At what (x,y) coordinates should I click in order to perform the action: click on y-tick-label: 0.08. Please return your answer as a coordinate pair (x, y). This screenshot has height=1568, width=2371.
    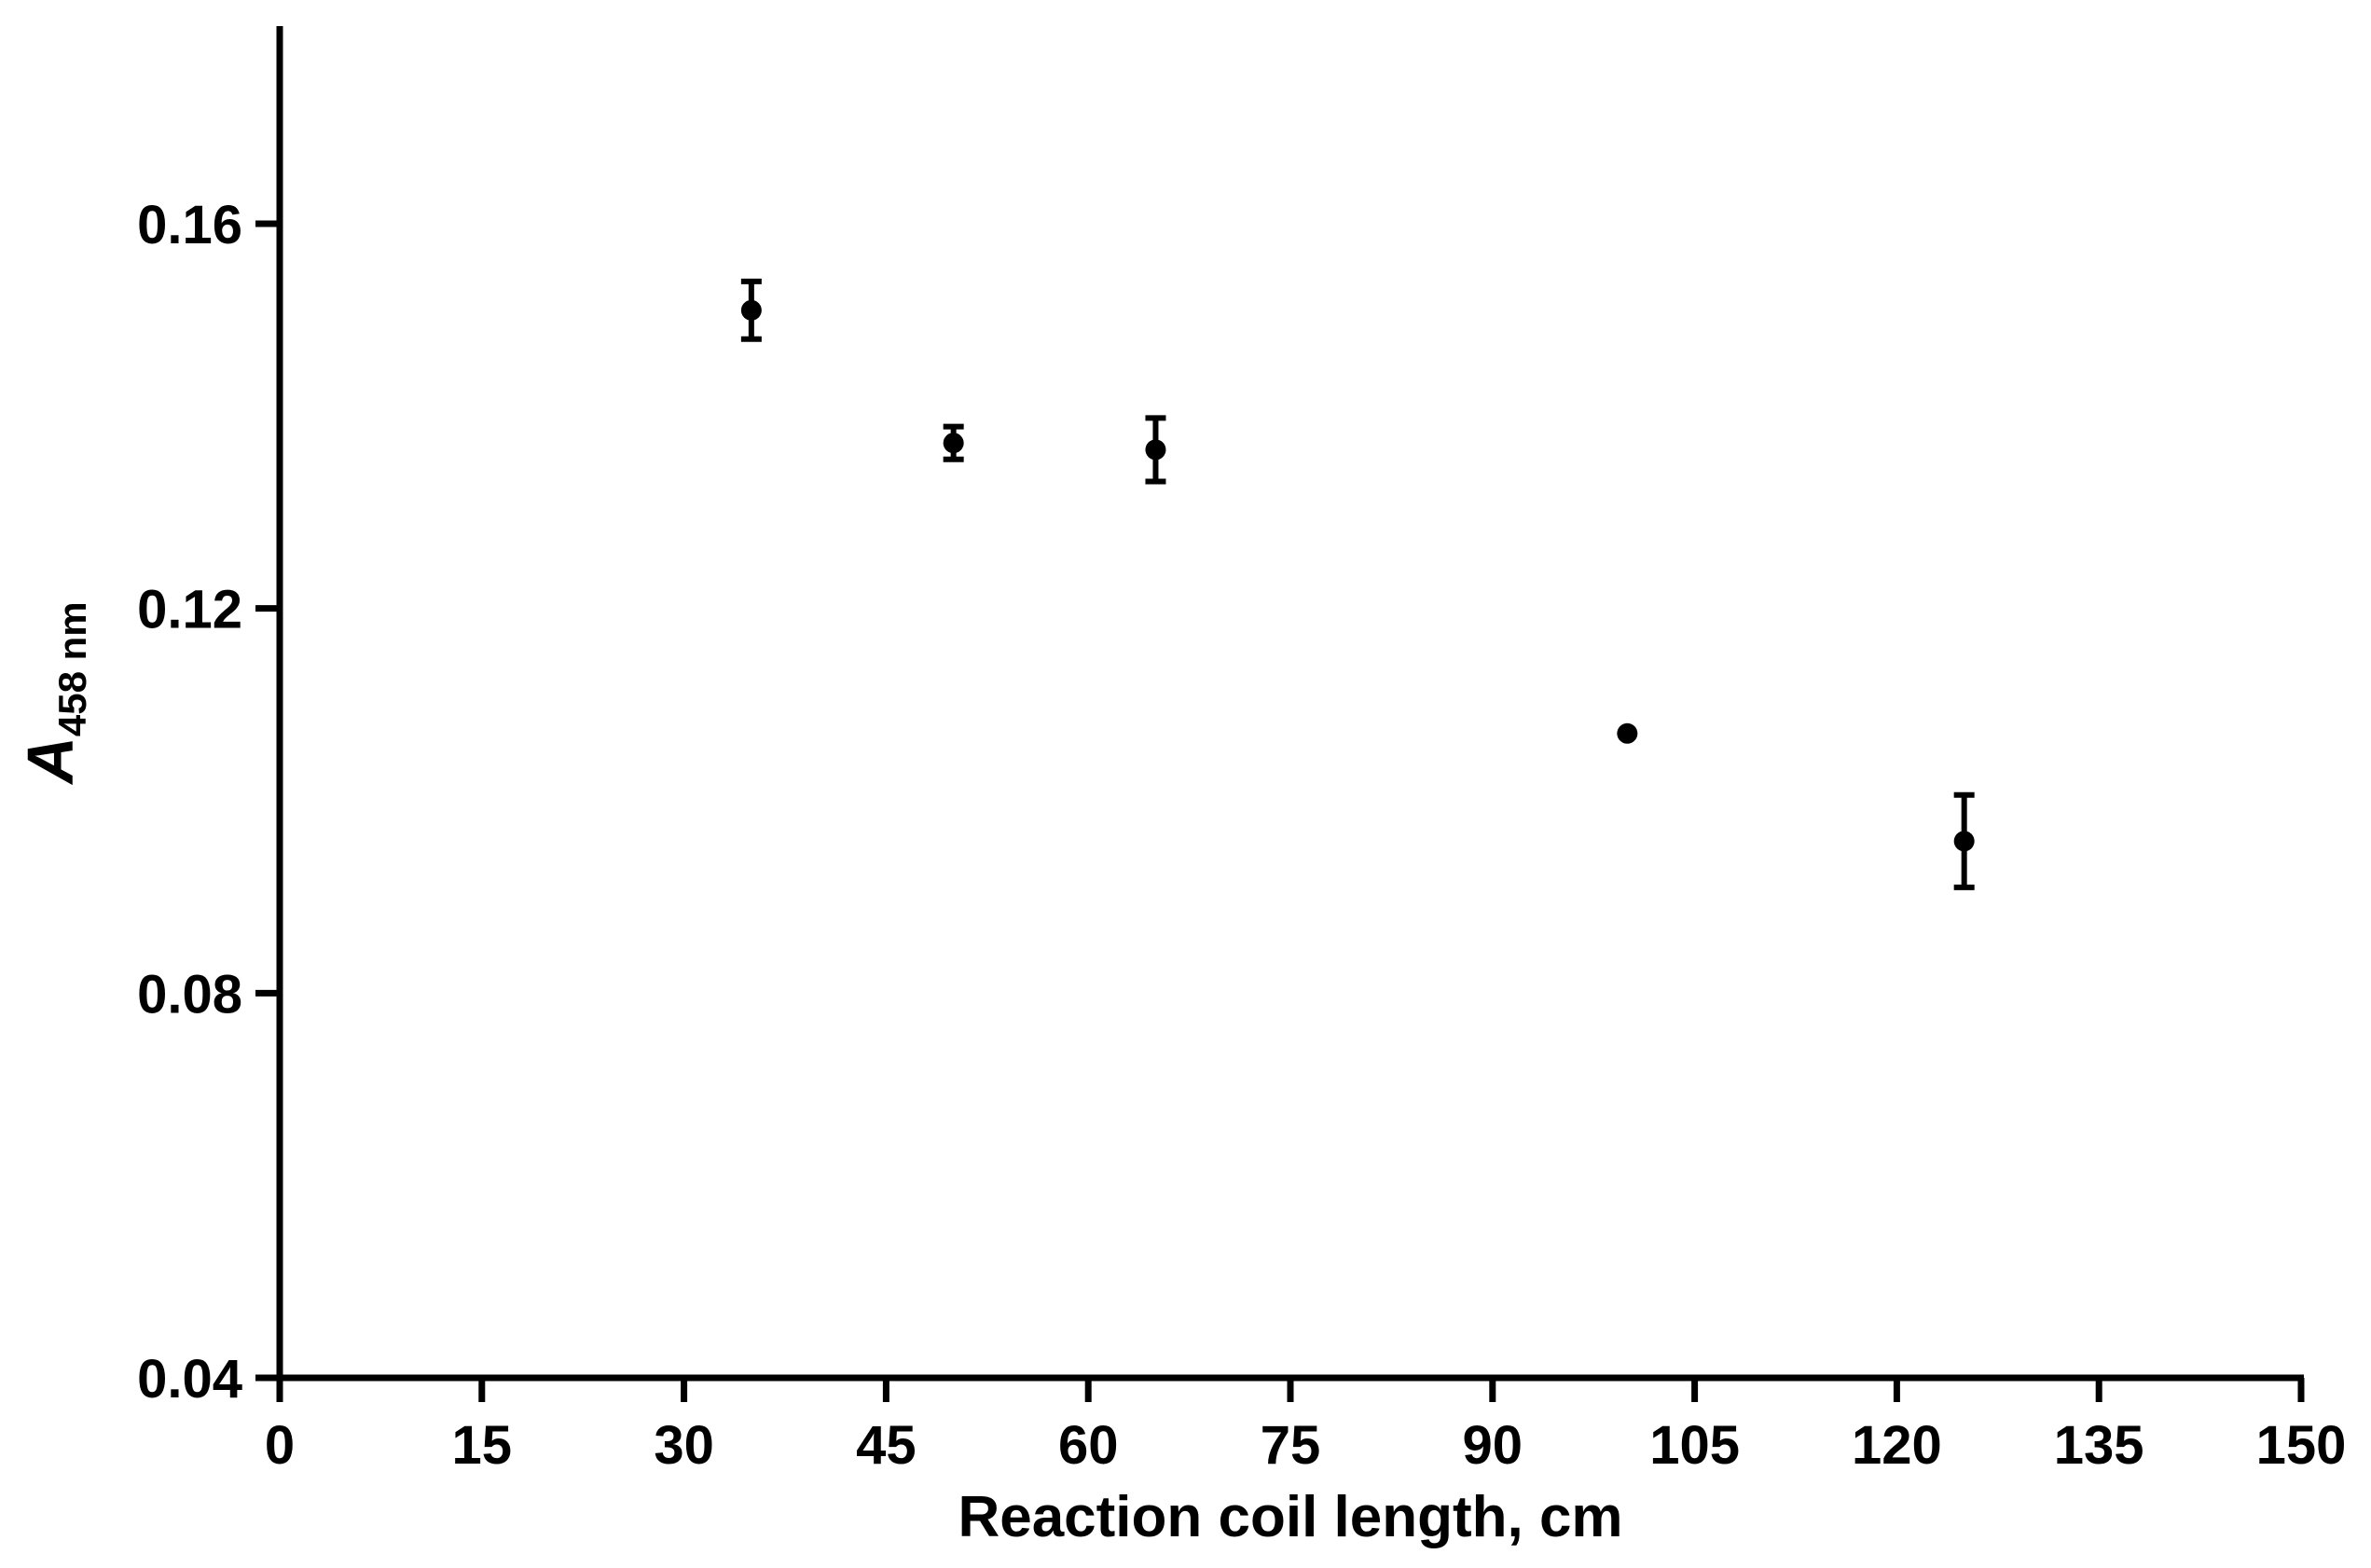
    Looking at the image, I should click on (189, 994).